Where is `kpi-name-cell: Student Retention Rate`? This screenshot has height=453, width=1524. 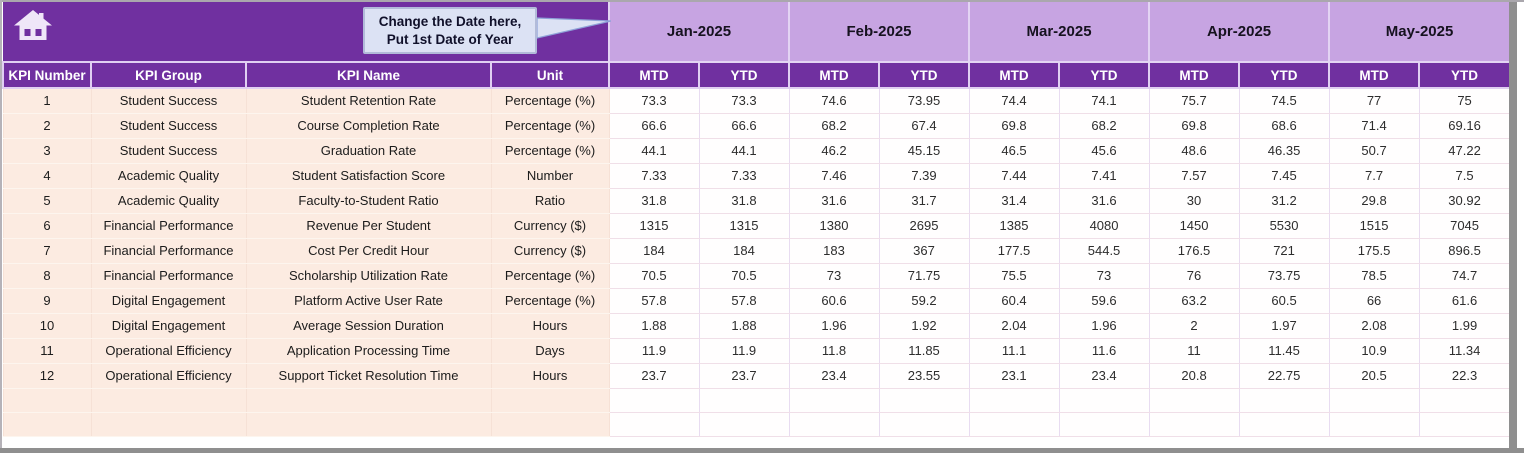
kpi-name-cell: Student Retention Rate is located at coordinates (368, 100).